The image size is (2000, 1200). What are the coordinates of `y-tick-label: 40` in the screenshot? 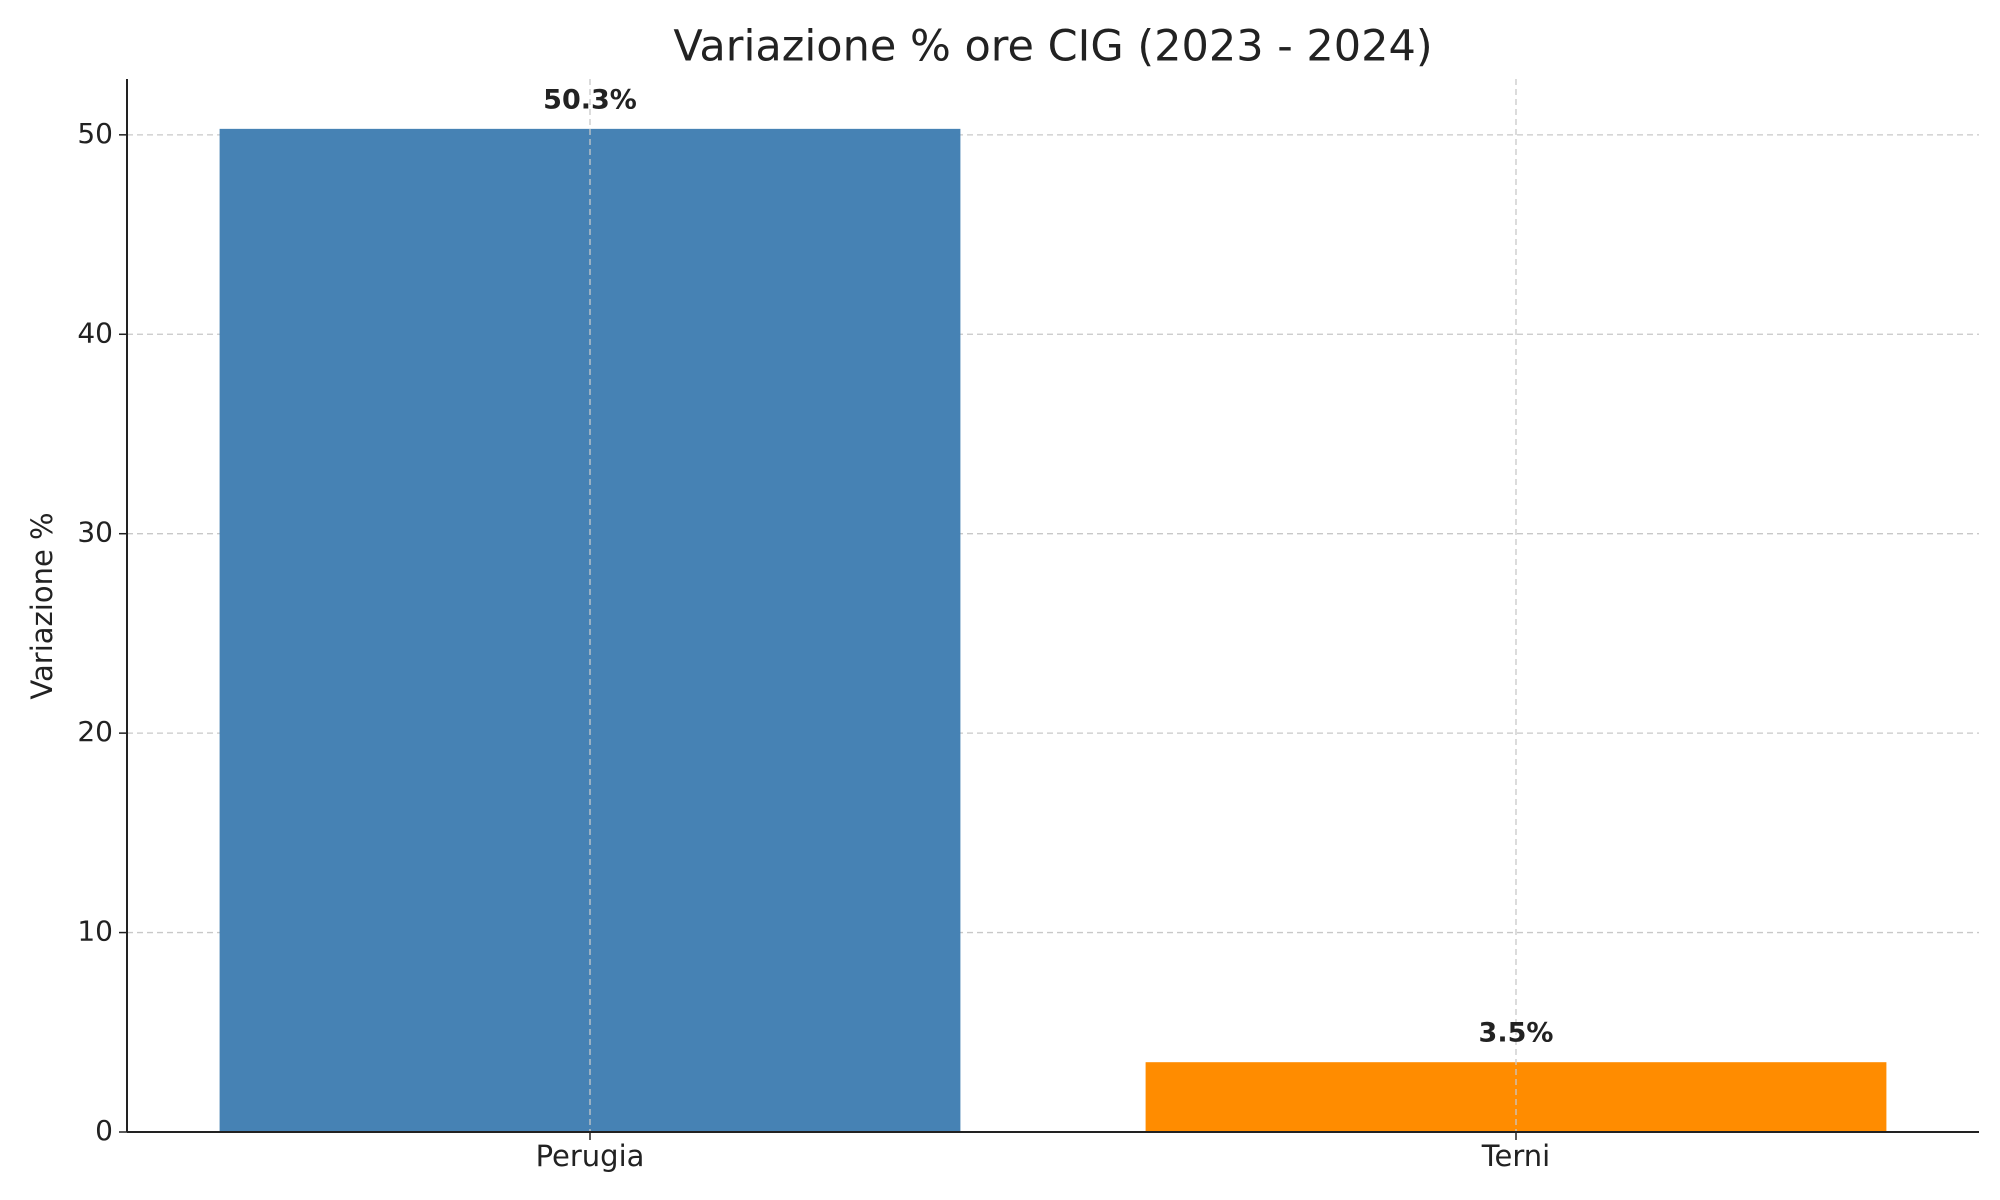 It's located at (95, 332).